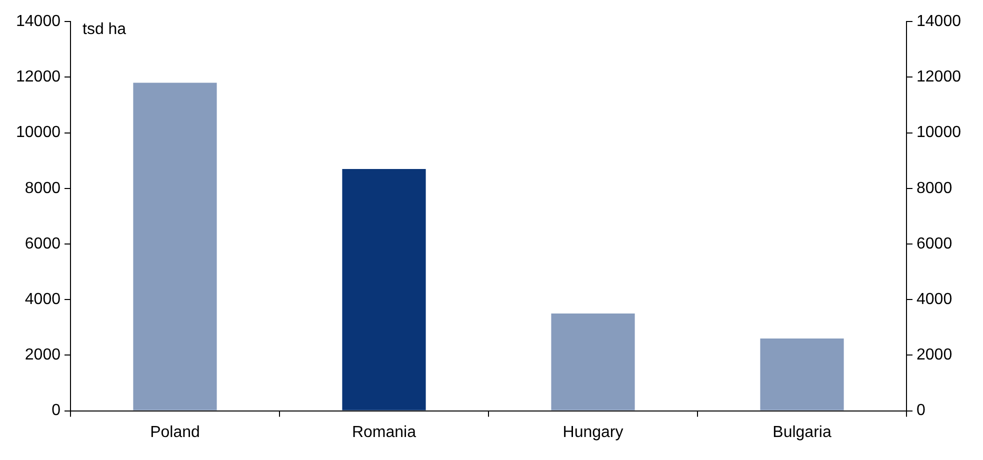 The height and width of the screenshot is (460, 983). I want to click on x-tick-label: Hungary, so click(593, 432).